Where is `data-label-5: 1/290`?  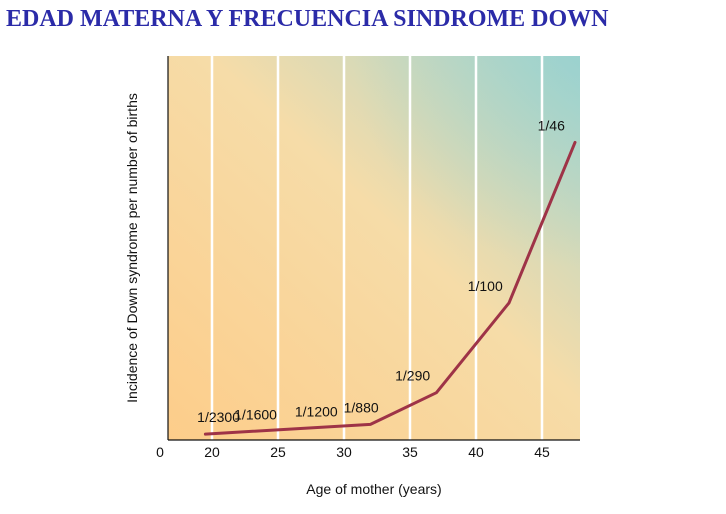
data-label-5: 1/290 is located at coordinates (412, 376).